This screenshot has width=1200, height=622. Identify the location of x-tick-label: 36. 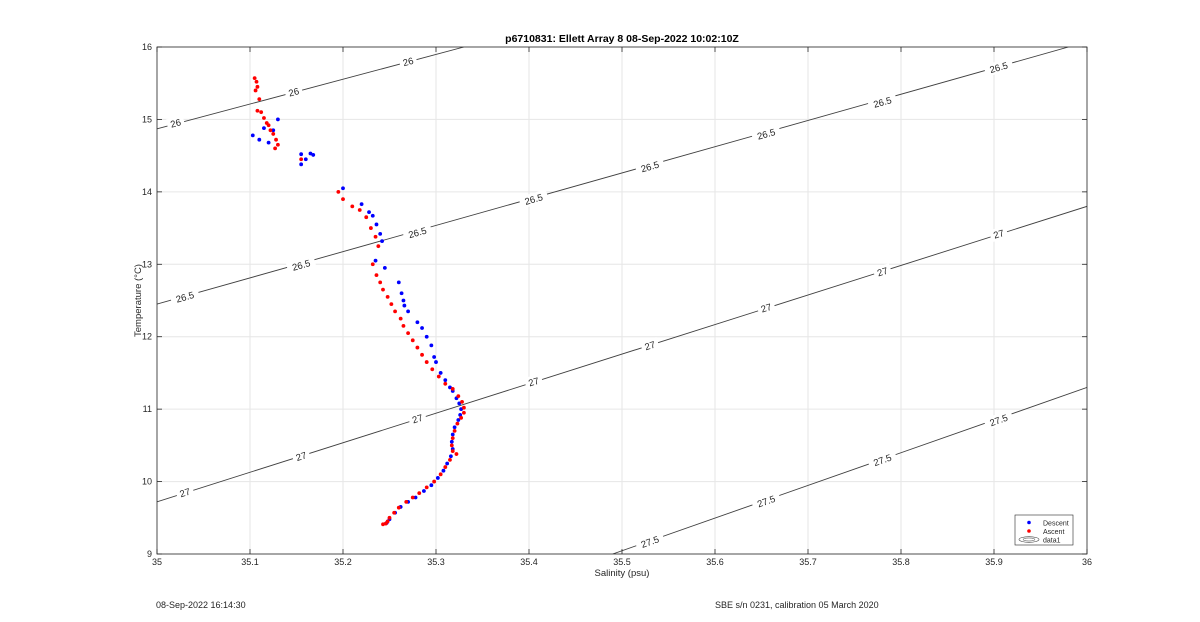
(1087, 562).